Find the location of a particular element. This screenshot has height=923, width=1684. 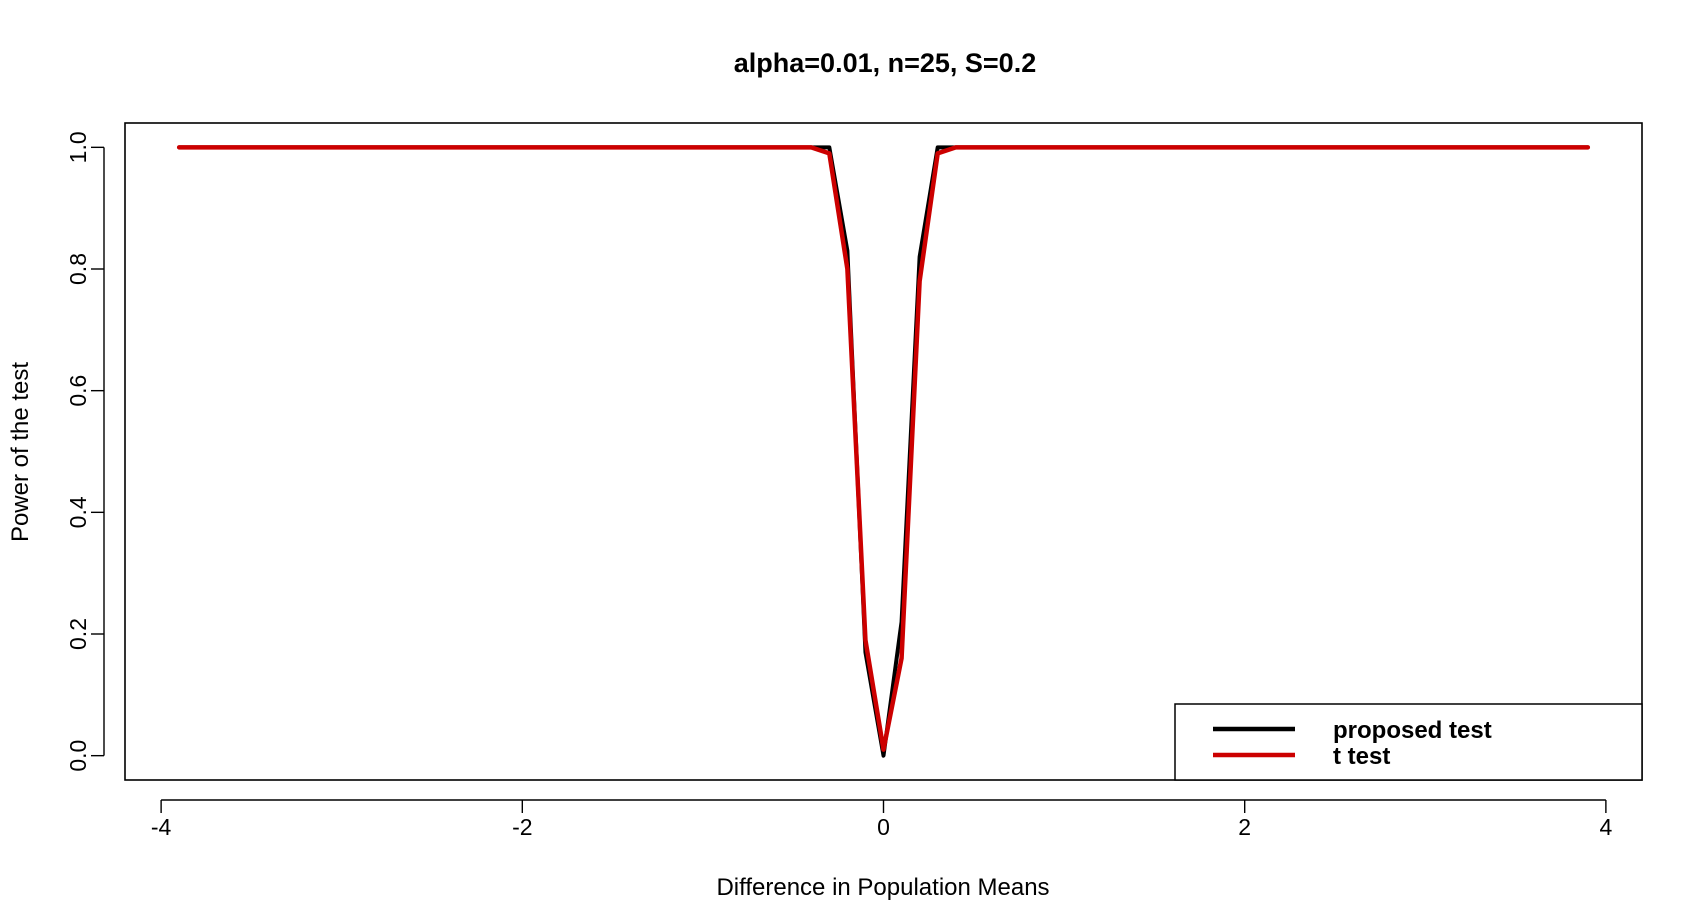

x-tick-label: 0 is located at coordinates (883, 827).